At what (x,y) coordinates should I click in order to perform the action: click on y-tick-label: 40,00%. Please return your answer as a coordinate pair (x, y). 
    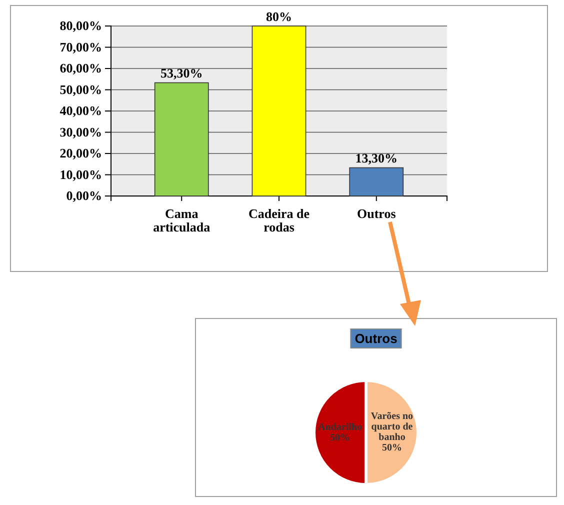
    Looking at the image, I should click on (81, 110).